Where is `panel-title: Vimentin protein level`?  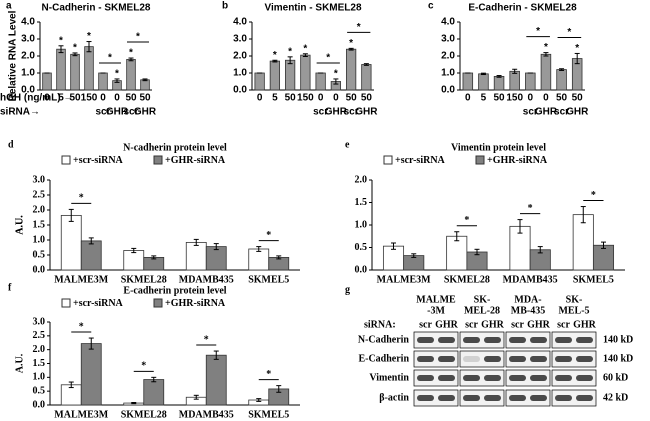 panel-title: Vimentin protein level is located at coordinates (498, 147).